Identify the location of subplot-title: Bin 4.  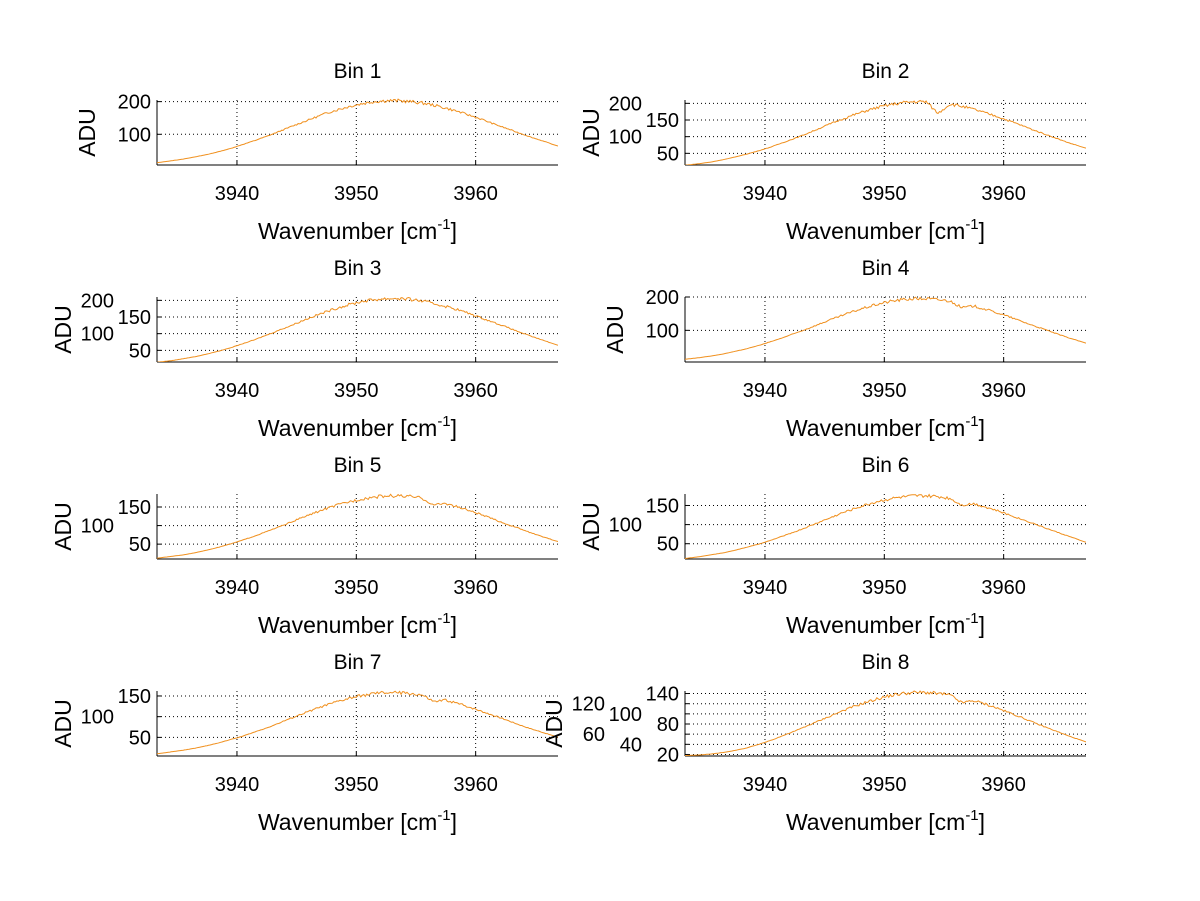
(886, 268).